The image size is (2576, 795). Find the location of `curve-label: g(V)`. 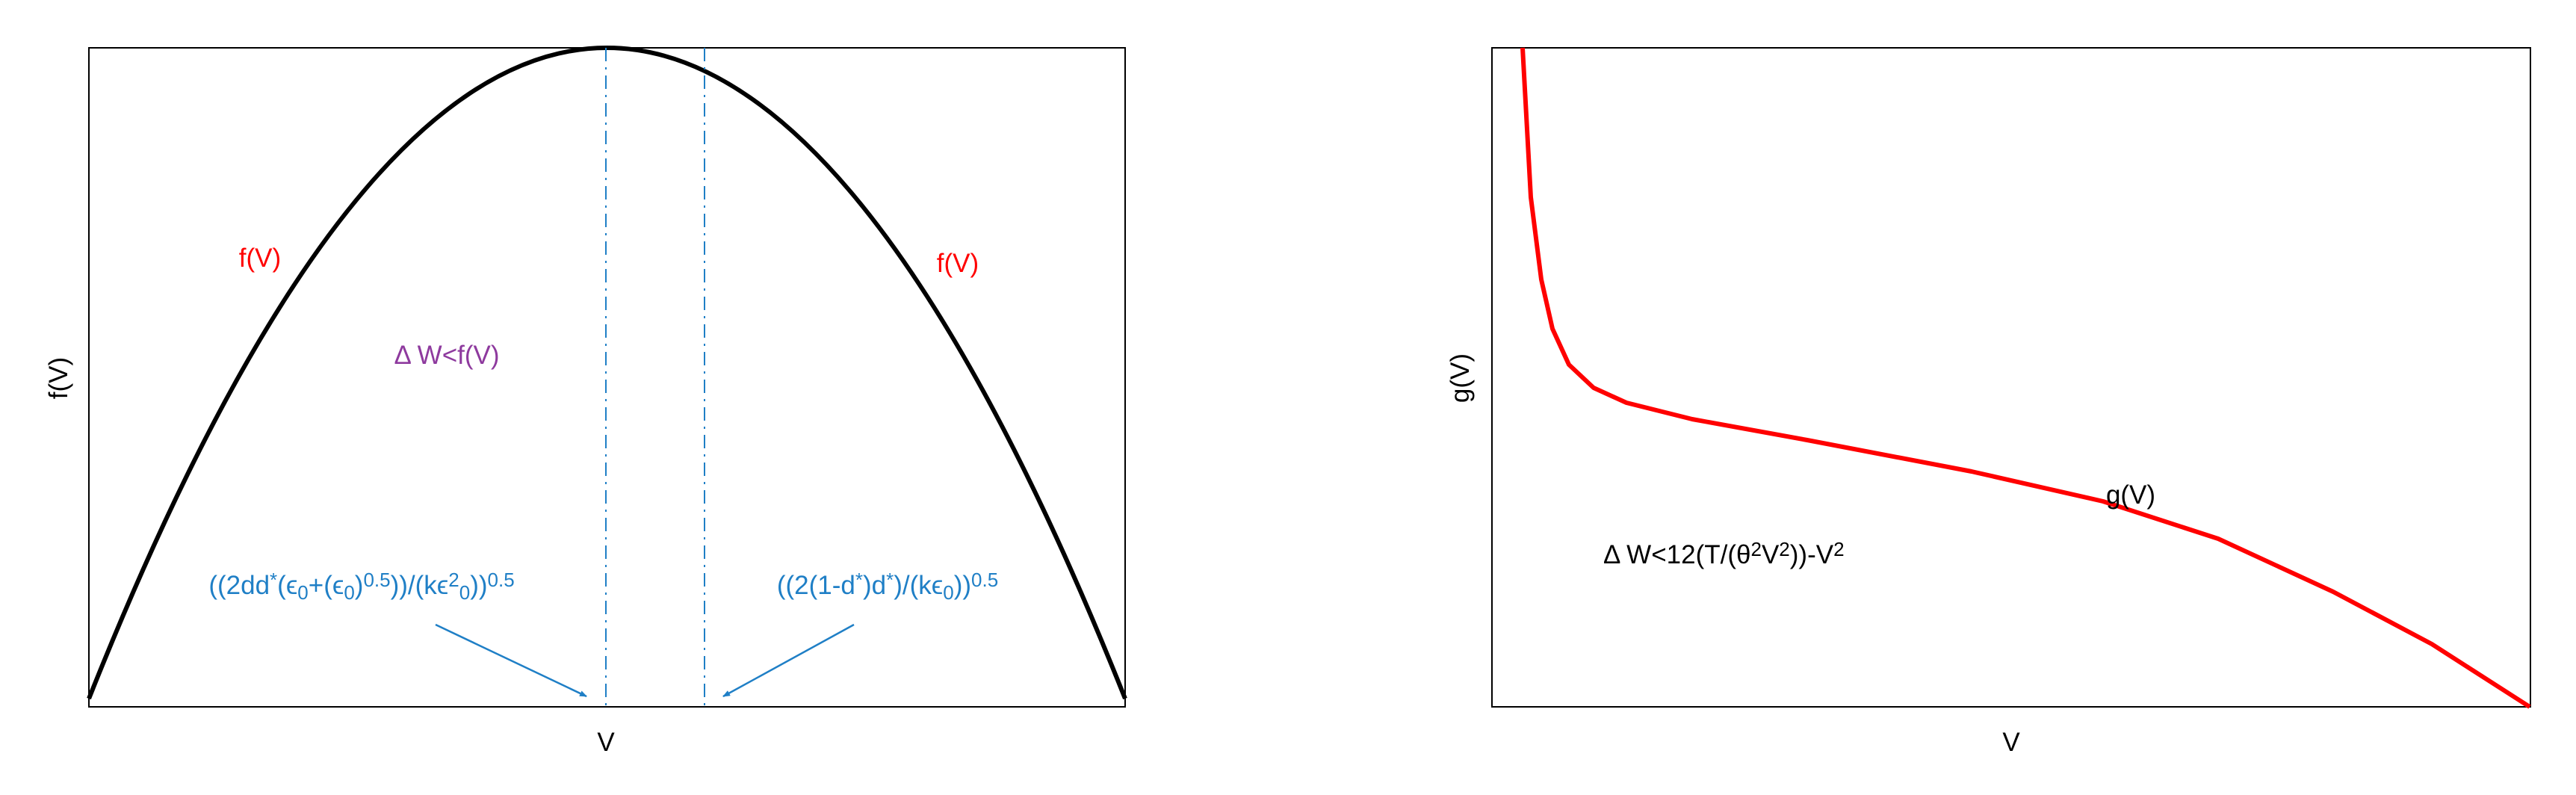

curve-label: g(V) is located at coordinates (2130, 495).